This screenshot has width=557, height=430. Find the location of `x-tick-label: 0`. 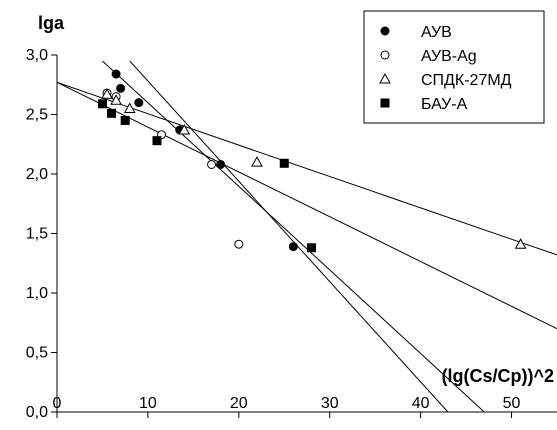

x-tick-label: 0 is located at coordinates (57, 403).